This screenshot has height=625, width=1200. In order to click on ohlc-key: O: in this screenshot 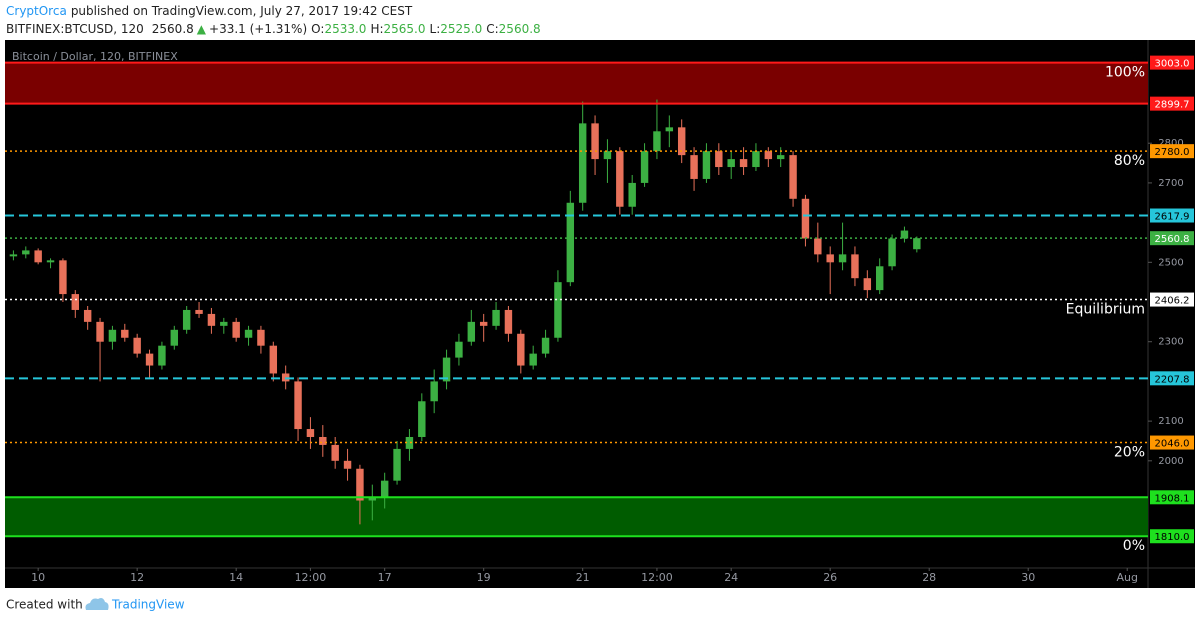, I will do `click(317, 29)`.